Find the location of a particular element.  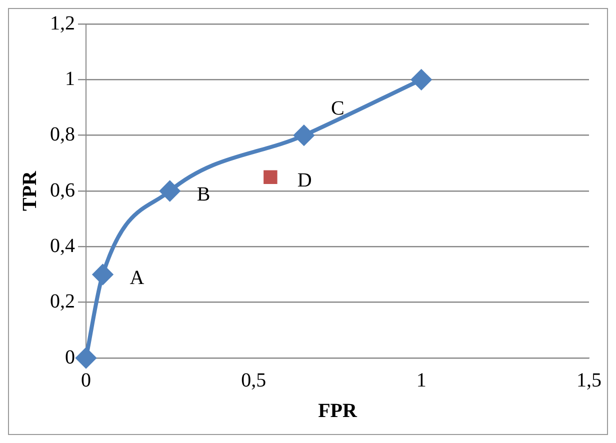

y-tick-label: 0 is located at coordinates (70, 357).